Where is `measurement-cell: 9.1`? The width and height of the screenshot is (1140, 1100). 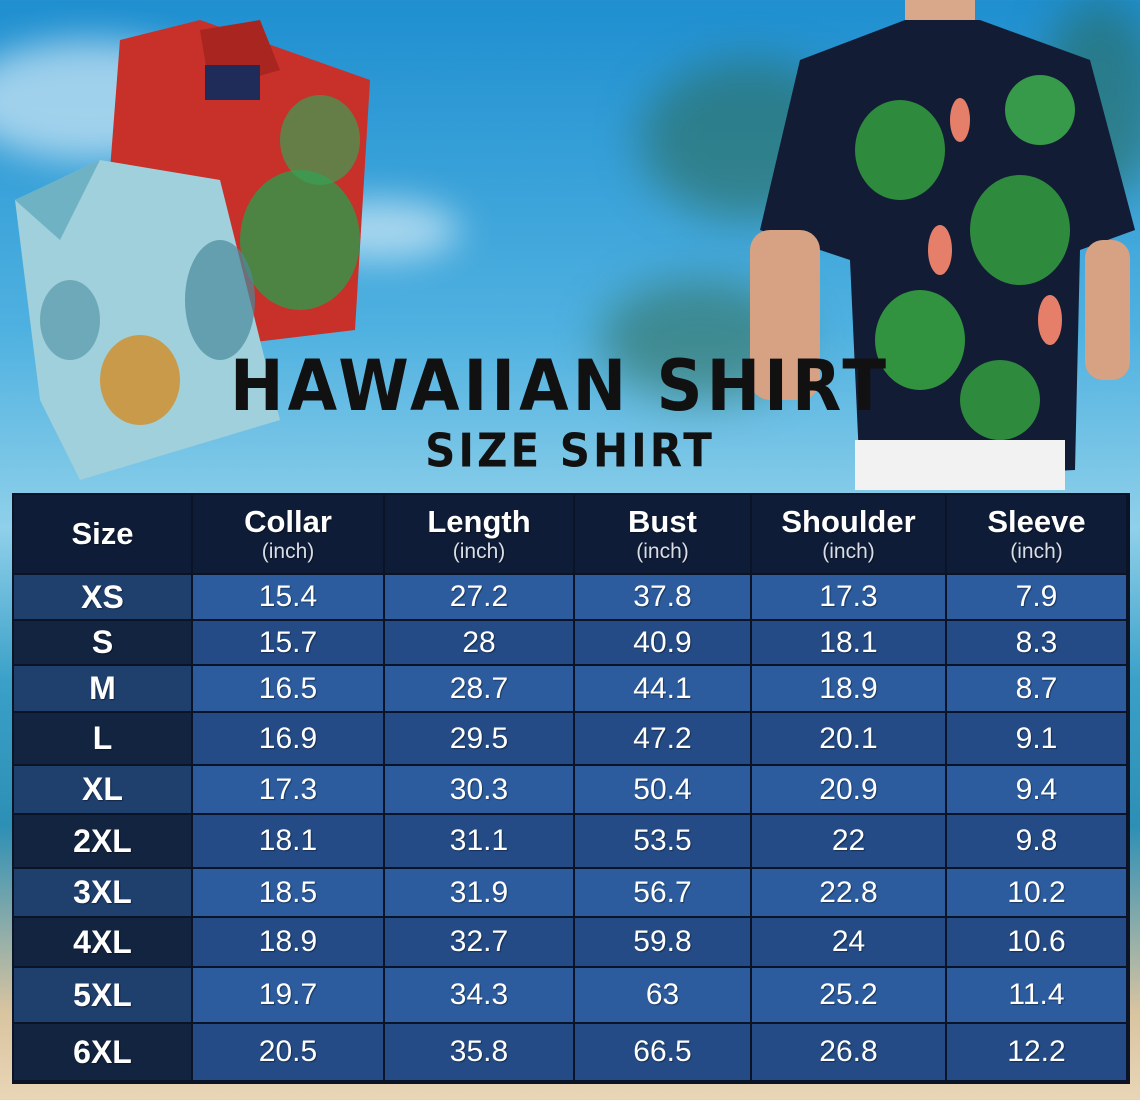 measurement-cell: 9.1 is located at coordinates (1036, 738).